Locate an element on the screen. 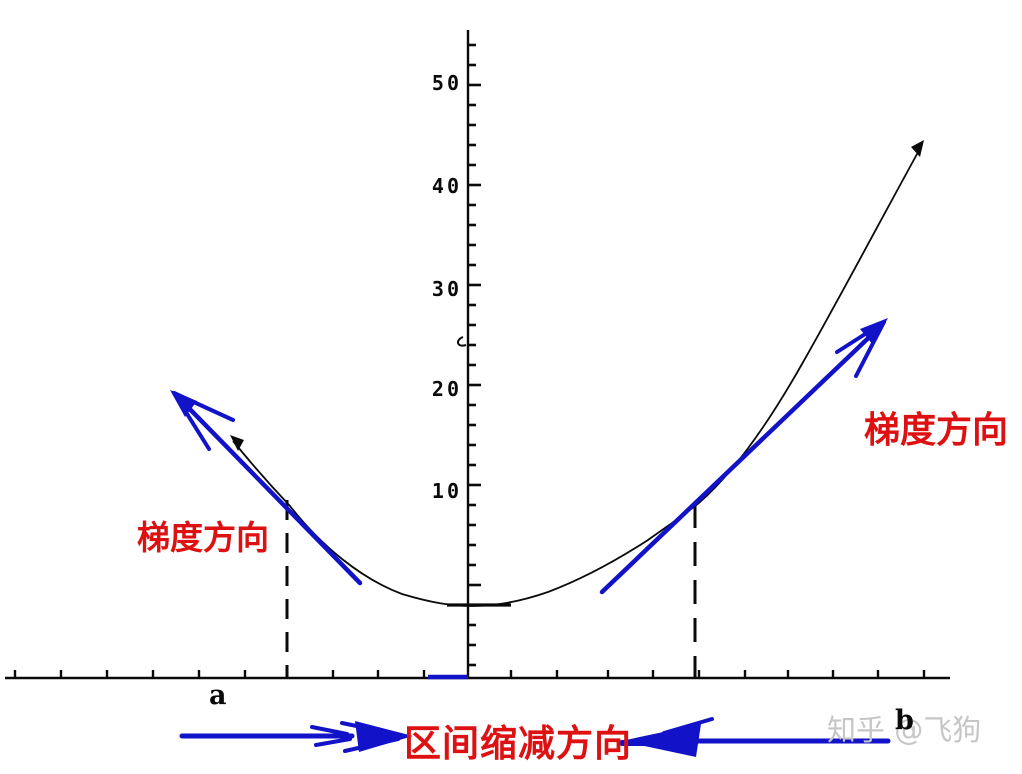 The image size is (1022, 774). y-tick-label-30: 30 is located at coordinates (446, 289).